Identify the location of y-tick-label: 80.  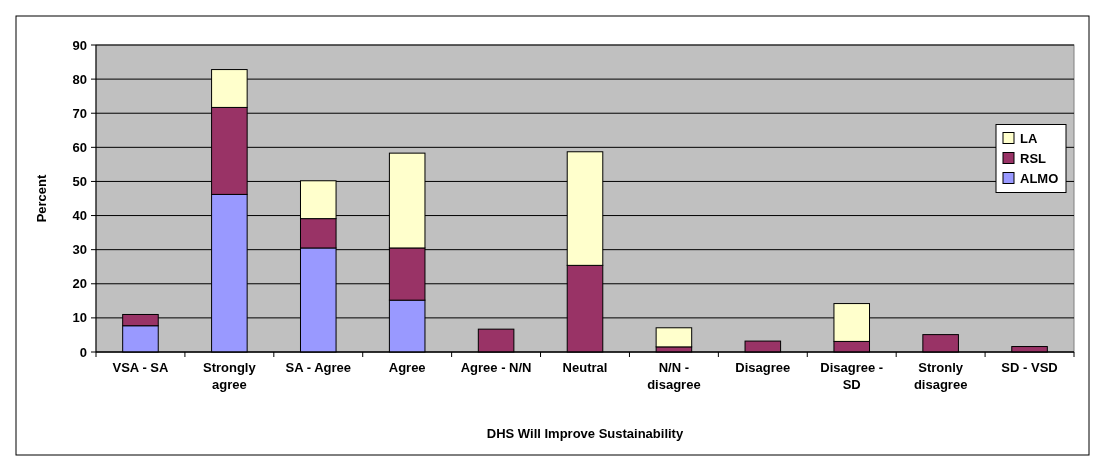
(79, 79).